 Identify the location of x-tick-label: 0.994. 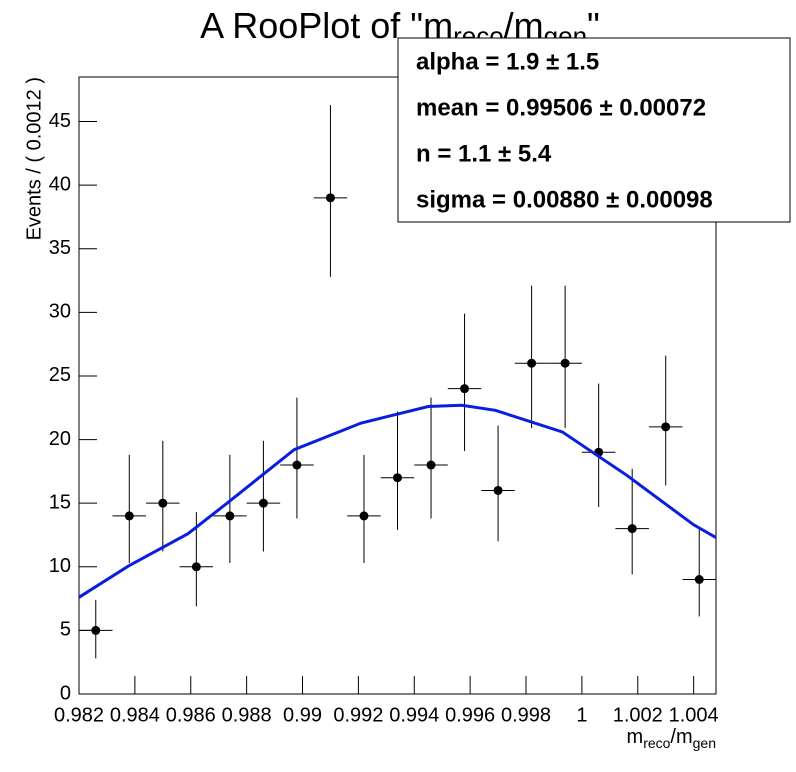
(414, 715).